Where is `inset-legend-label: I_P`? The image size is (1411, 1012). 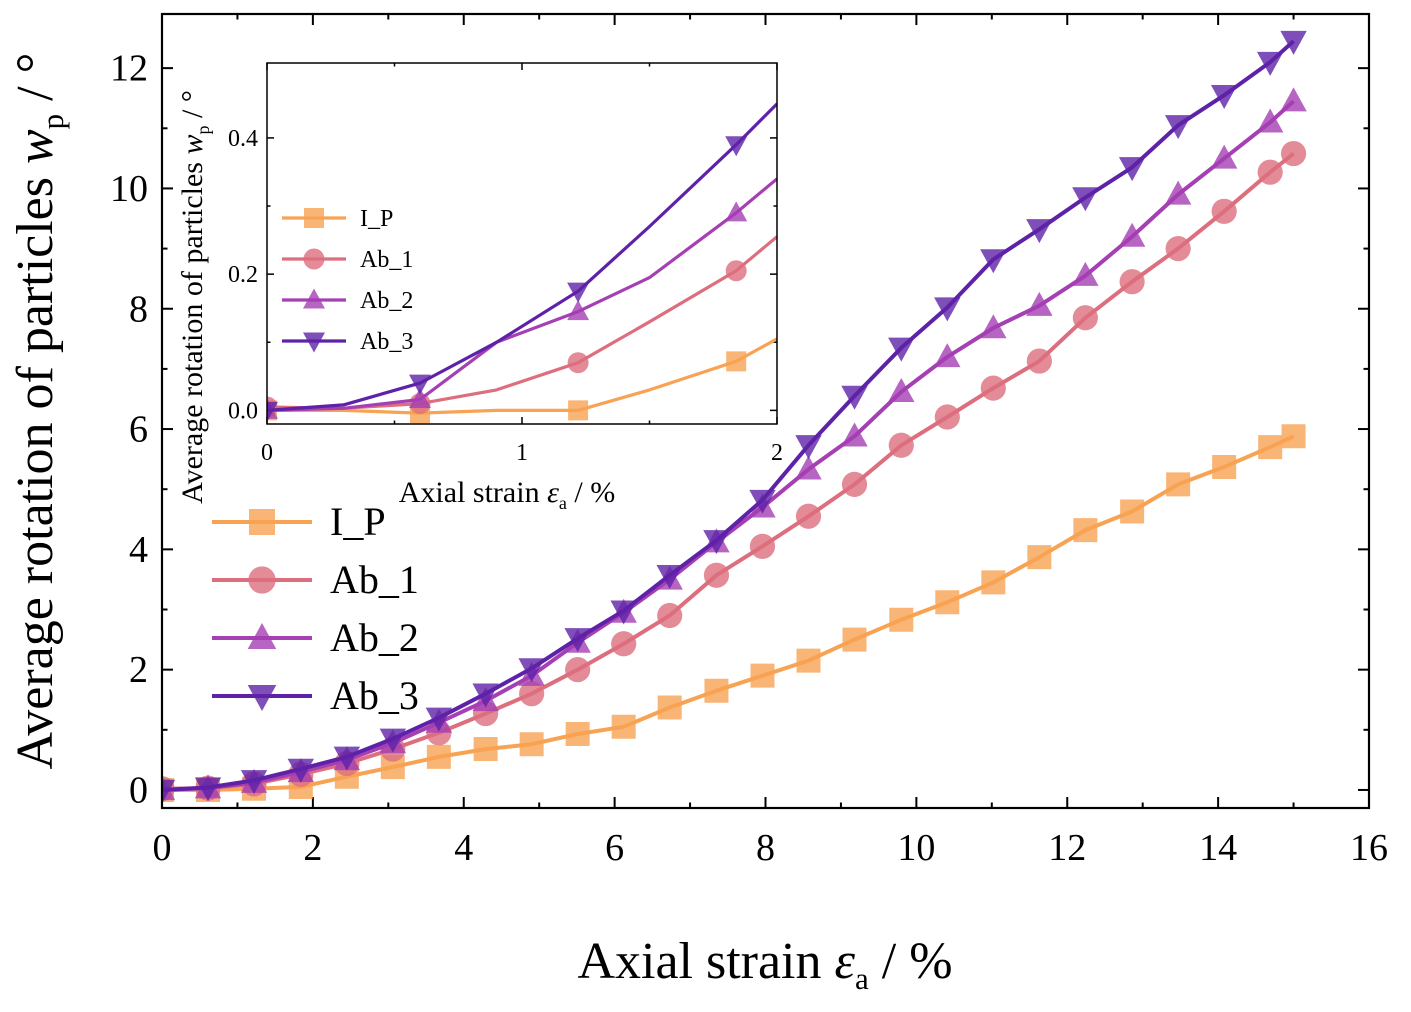 inset-legend-label: I_P is located at coordinates (376, 219).